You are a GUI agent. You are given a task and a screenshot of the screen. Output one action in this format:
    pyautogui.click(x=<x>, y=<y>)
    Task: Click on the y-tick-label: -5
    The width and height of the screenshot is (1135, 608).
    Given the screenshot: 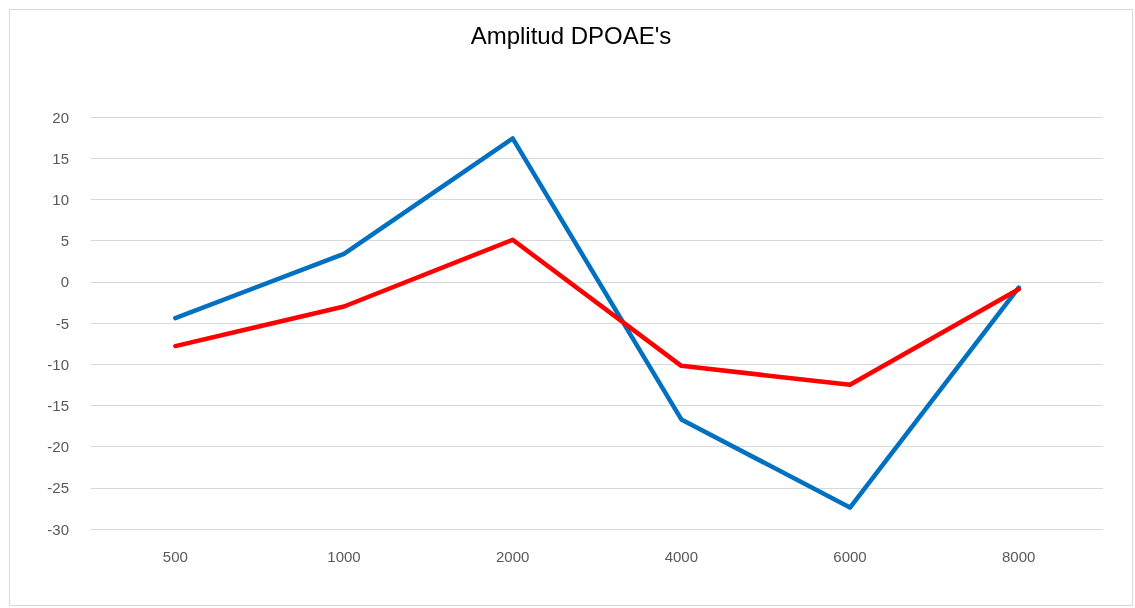 What is the action you would take?
    pyautogui.click(x=62, y=323)
    